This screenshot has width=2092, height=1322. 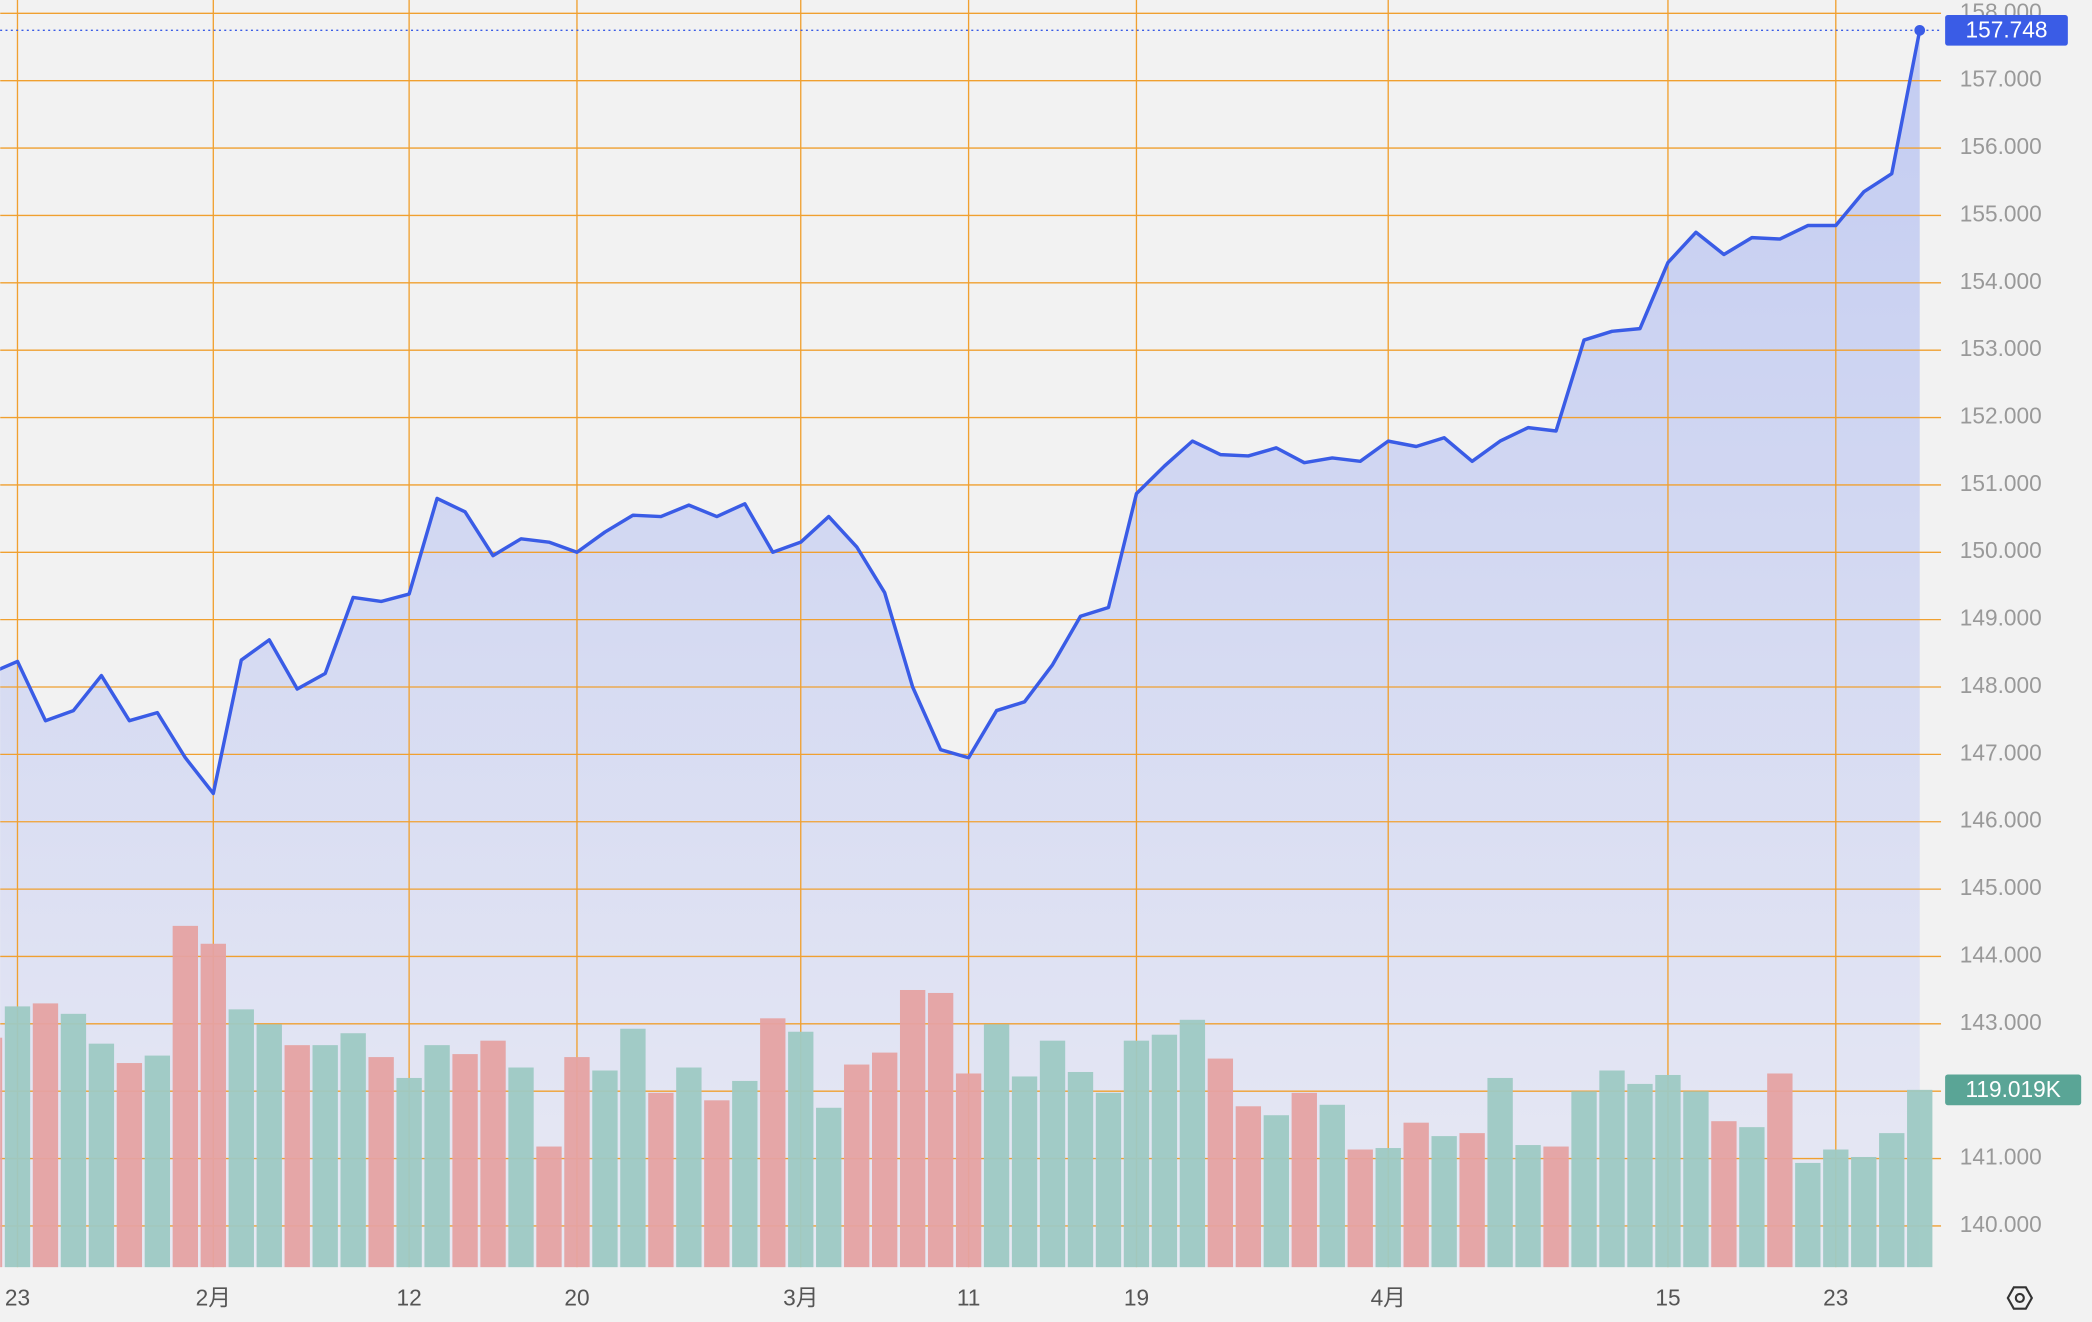 What do you see at coordinates (2001, 146) in the screenshot?
I see `y-tick-label: 156.000` at bounding box center [2001, 146].